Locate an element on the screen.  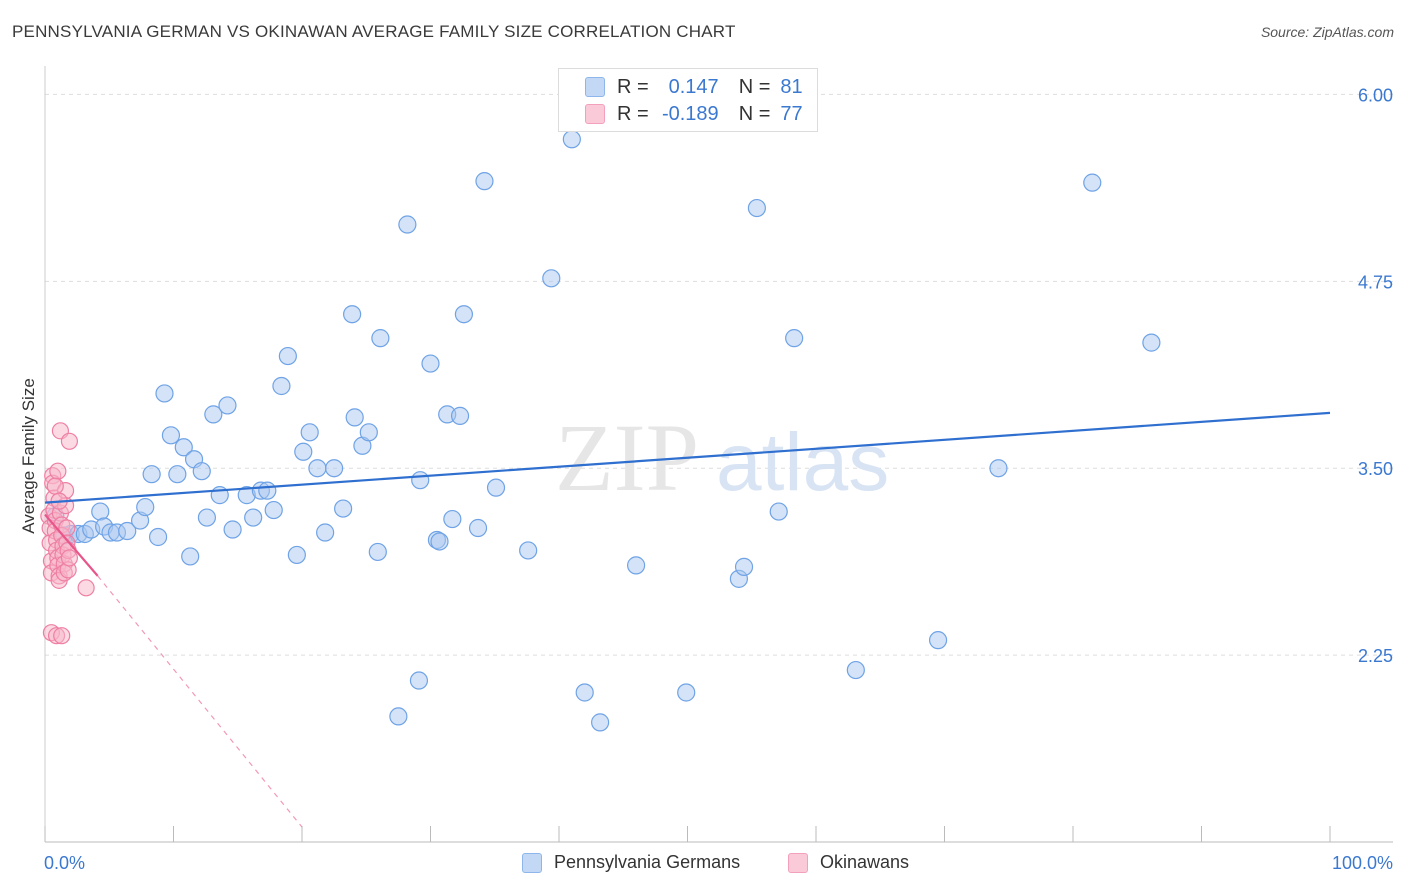
trend-line-pennsylvania-germans is located at coordinates (687, 457).